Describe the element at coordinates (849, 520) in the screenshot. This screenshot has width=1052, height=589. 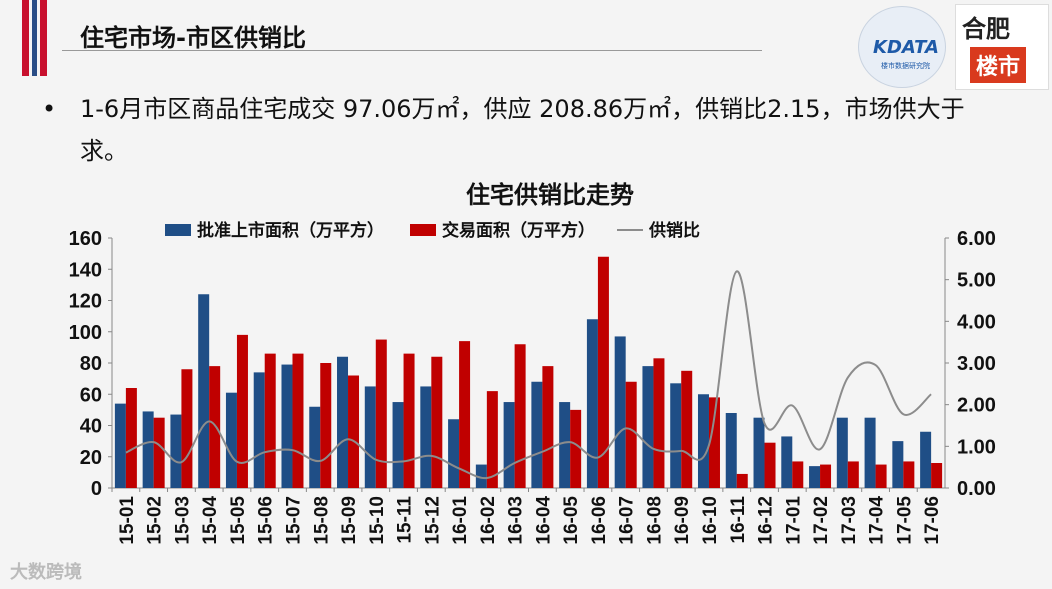
I see `x-tick-label: 17-03` at that location.